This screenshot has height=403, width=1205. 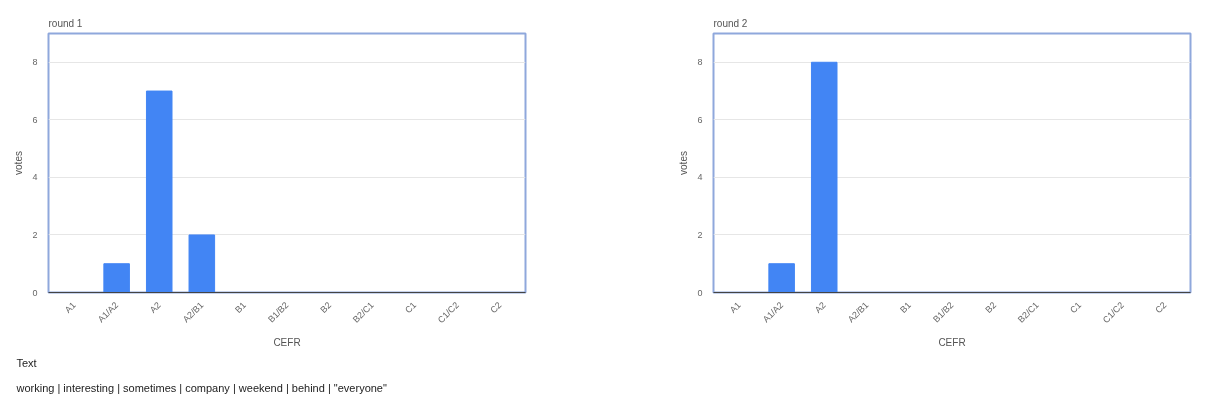 What do you see at coordinates (201, 388) in the screenshot?
I see `text: working | interesting | sometimes | company | weekend | behind | "everyone"` at bounding box center [201, 388].